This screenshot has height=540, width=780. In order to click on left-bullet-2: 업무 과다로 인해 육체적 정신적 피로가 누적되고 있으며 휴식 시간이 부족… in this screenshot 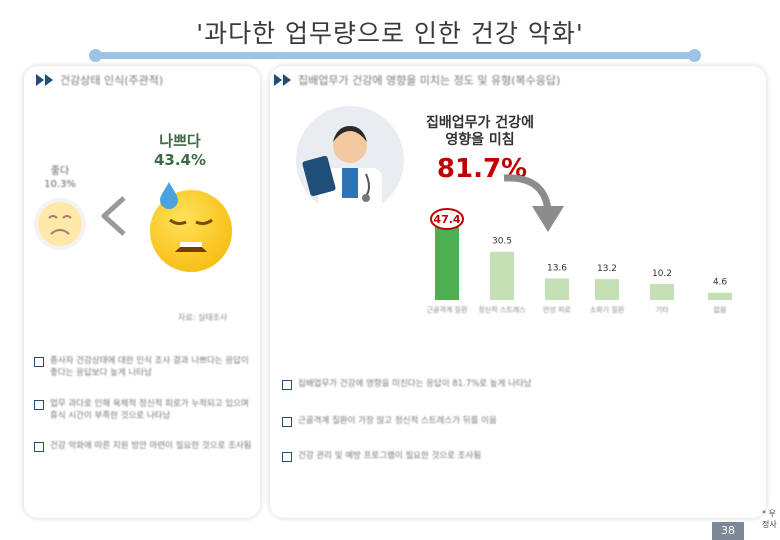, I will do `click(143, 410)`.